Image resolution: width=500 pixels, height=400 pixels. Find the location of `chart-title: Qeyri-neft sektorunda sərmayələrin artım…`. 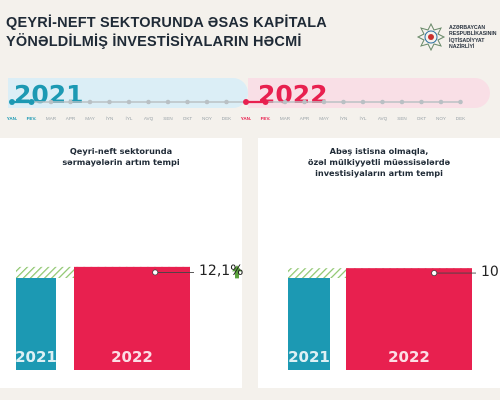

chart-title: Qeyri-neft sektorunda sərmayələrin artım… is located at coordinates (121, 157).